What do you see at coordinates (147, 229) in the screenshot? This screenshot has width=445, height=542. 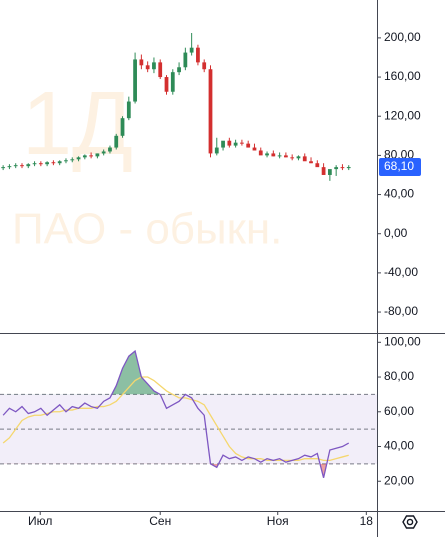 I see `watermark-subtitle: ПАО - обыкн.` at bounding box center [147, 229].